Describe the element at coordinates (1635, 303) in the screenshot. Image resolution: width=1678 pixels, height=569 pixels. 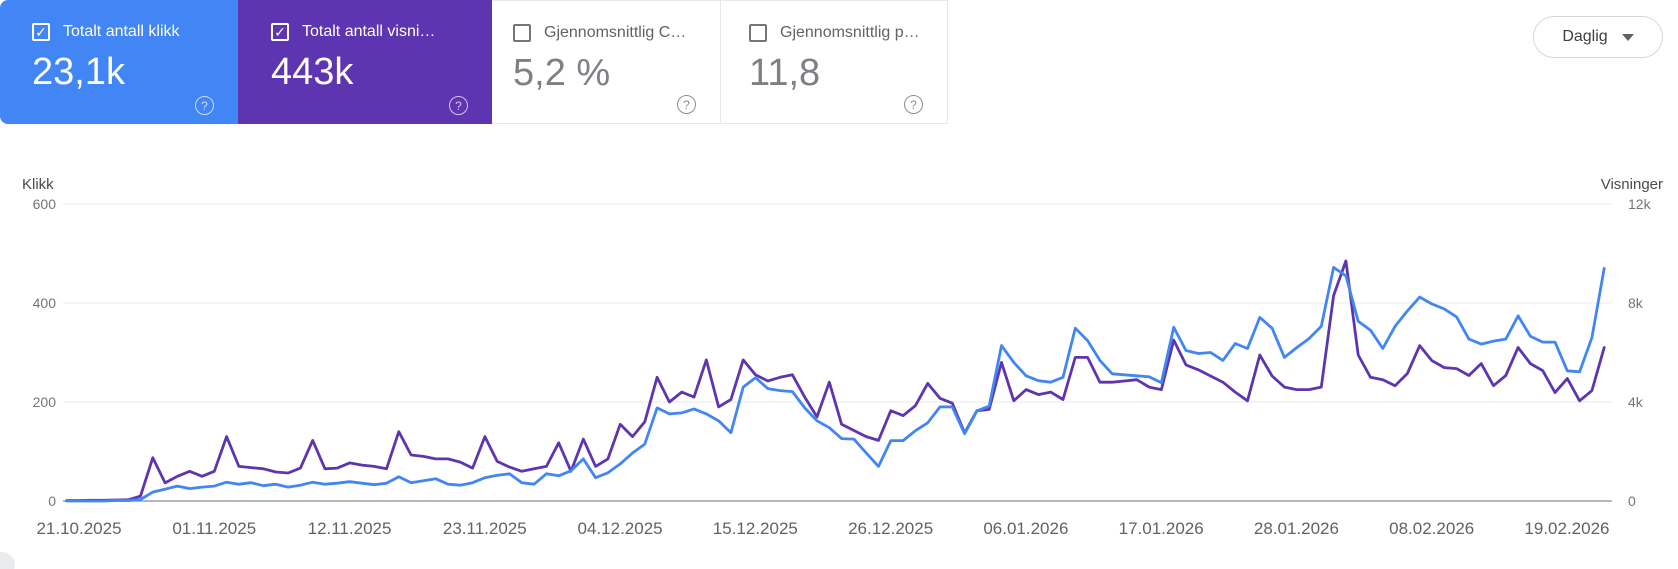
I see `y-tick-right: 8k` at that location.